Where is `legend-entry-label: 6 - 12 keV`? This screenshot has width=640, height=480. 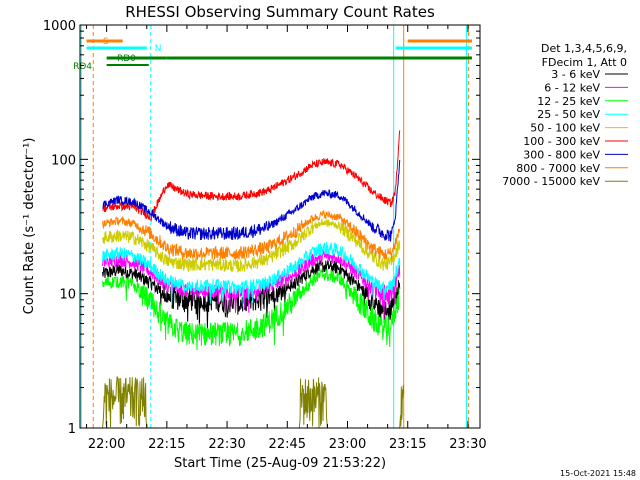 legend-entry-label: 6 - 12 keV is located at coordinates (572, 87).